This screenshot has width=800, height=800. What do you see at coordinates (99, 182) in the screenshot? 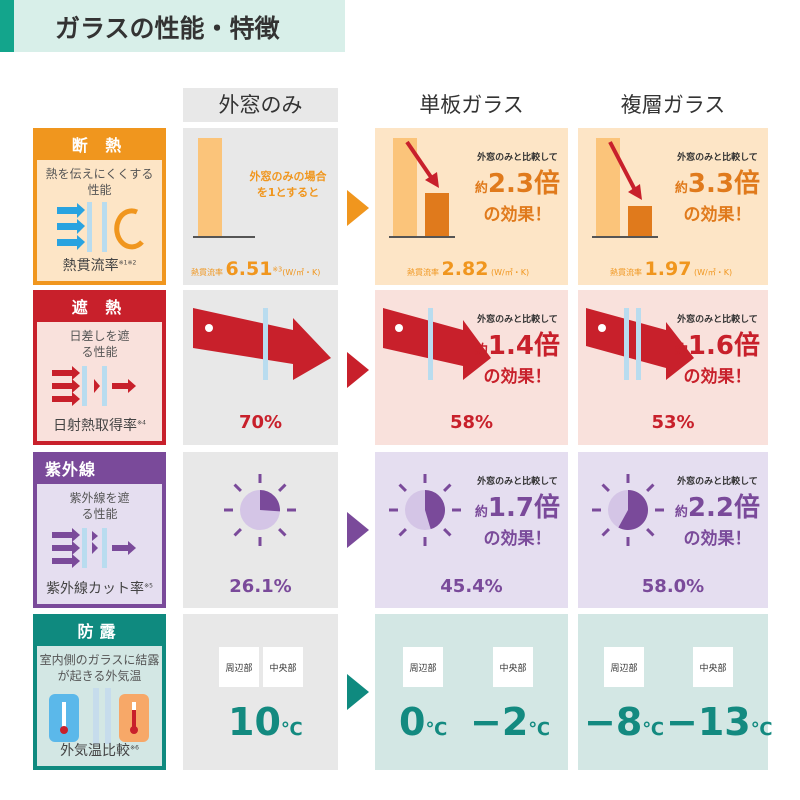
I see `label-desc: 熱を伝えにくくする性能` at bounding box center [99, 182].